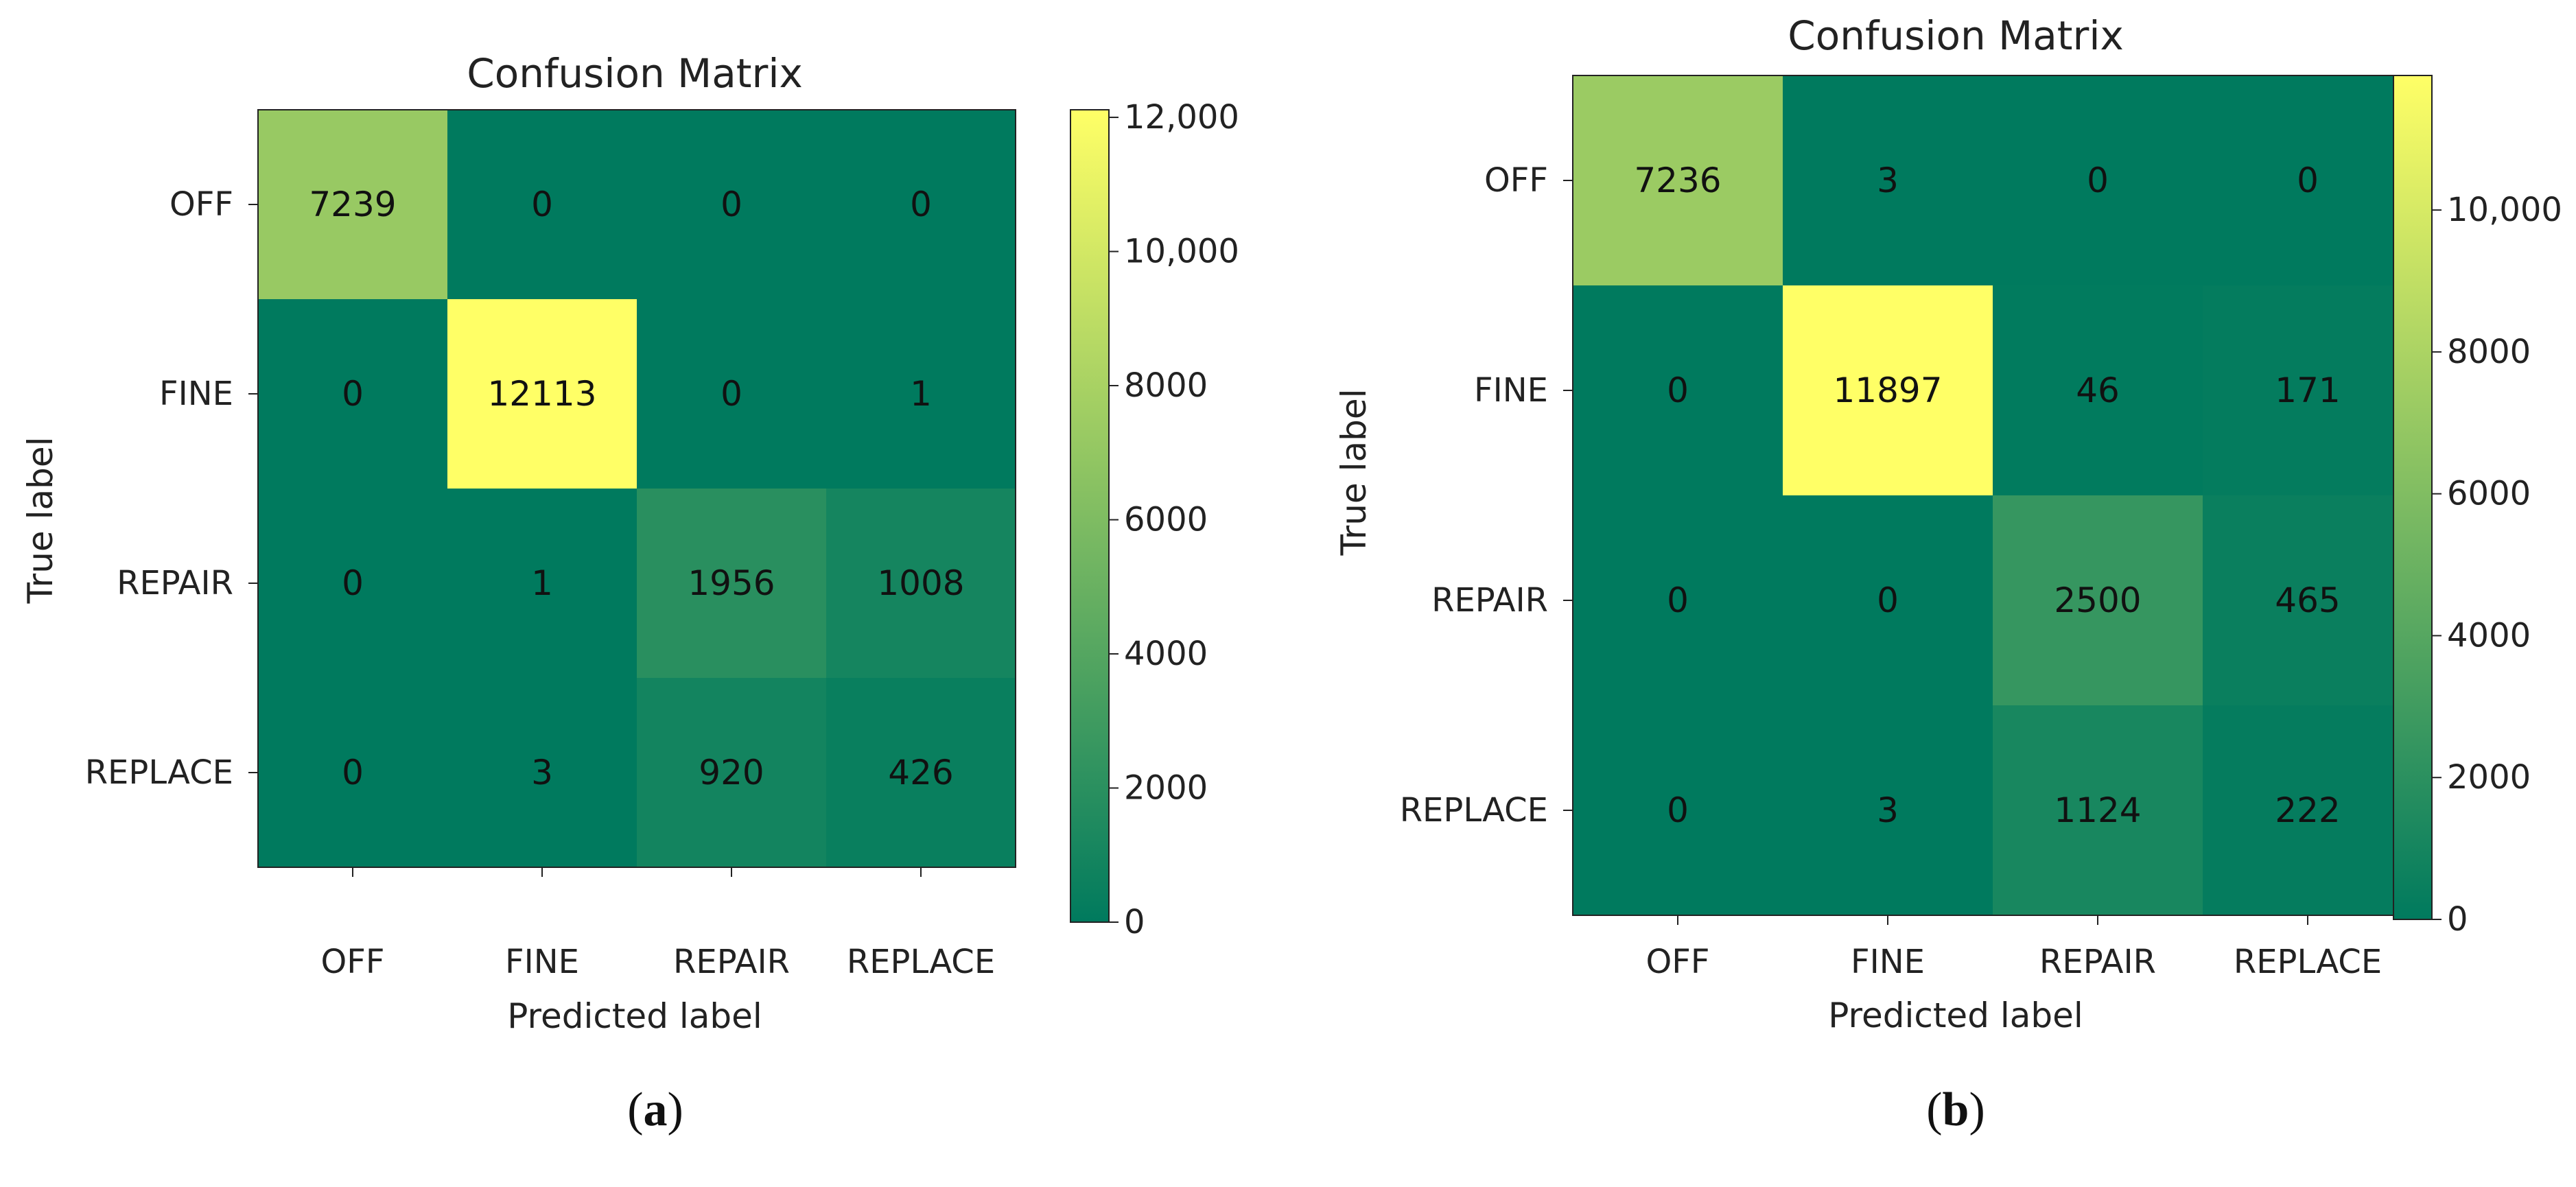  What do you see at coordinates (2014, 948) in the screenshot?
I see `panel-b-x-tick-labels: OFF FINE REPAIR REPLACE` at bounding box center [2014, 948].